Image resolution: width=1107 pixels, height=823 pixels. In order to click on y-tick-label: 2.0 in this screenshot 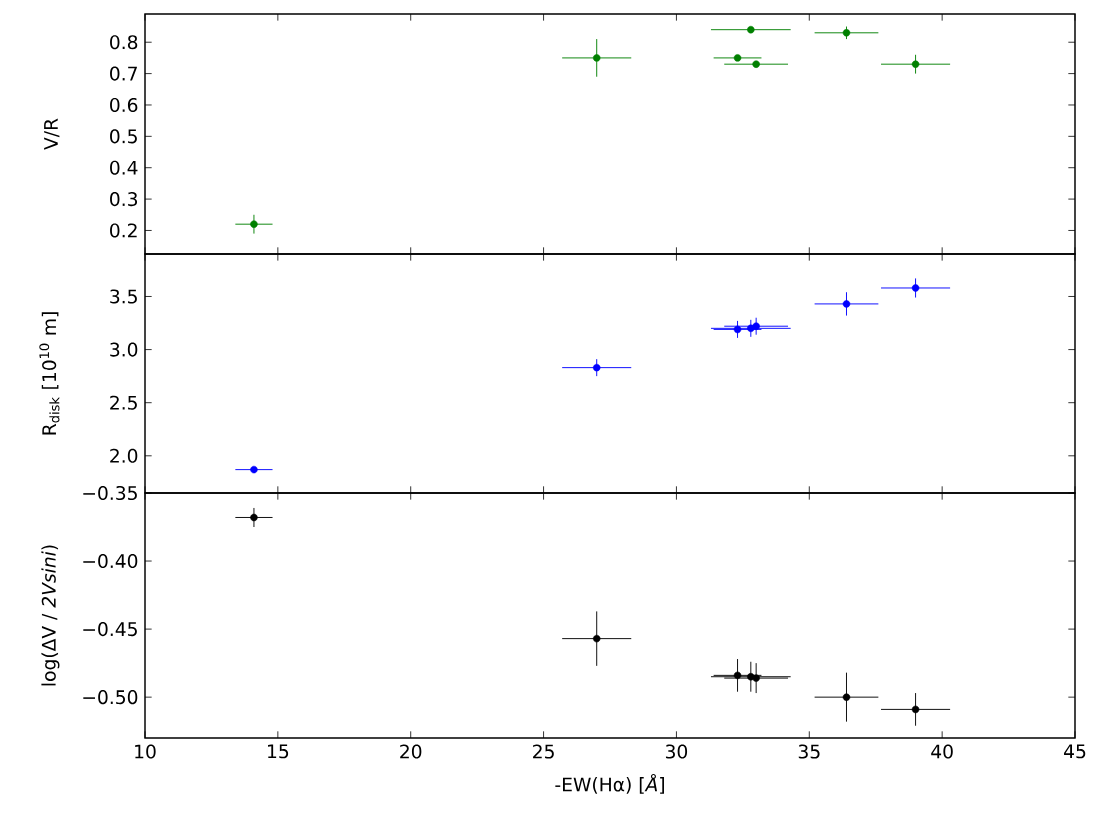, I will do `click(124, 455)`.